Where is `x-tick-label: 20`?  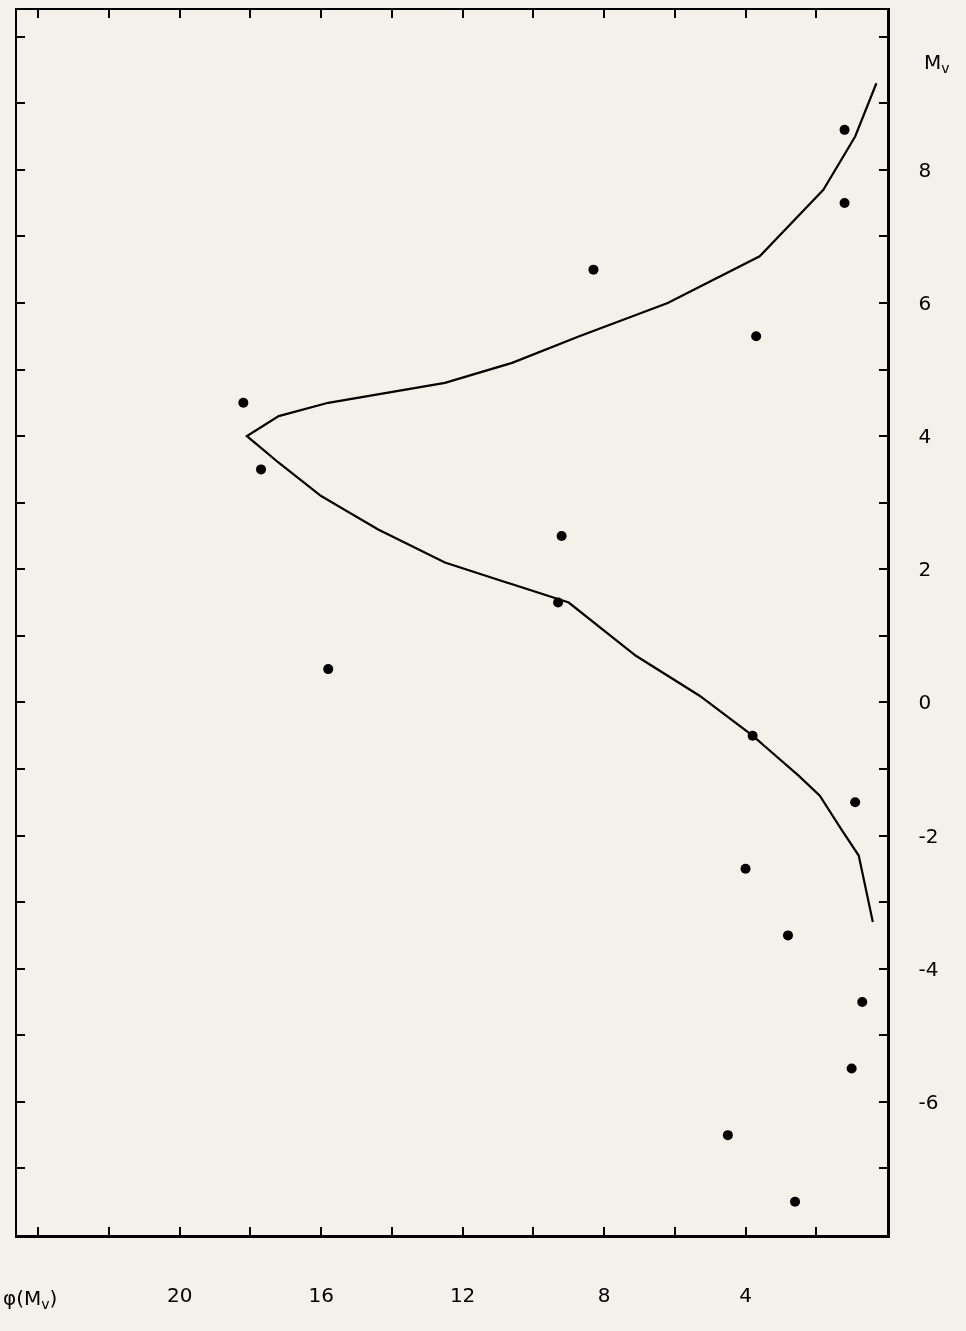
x-tick-label: 20 is located at coordinates (179, 1294).